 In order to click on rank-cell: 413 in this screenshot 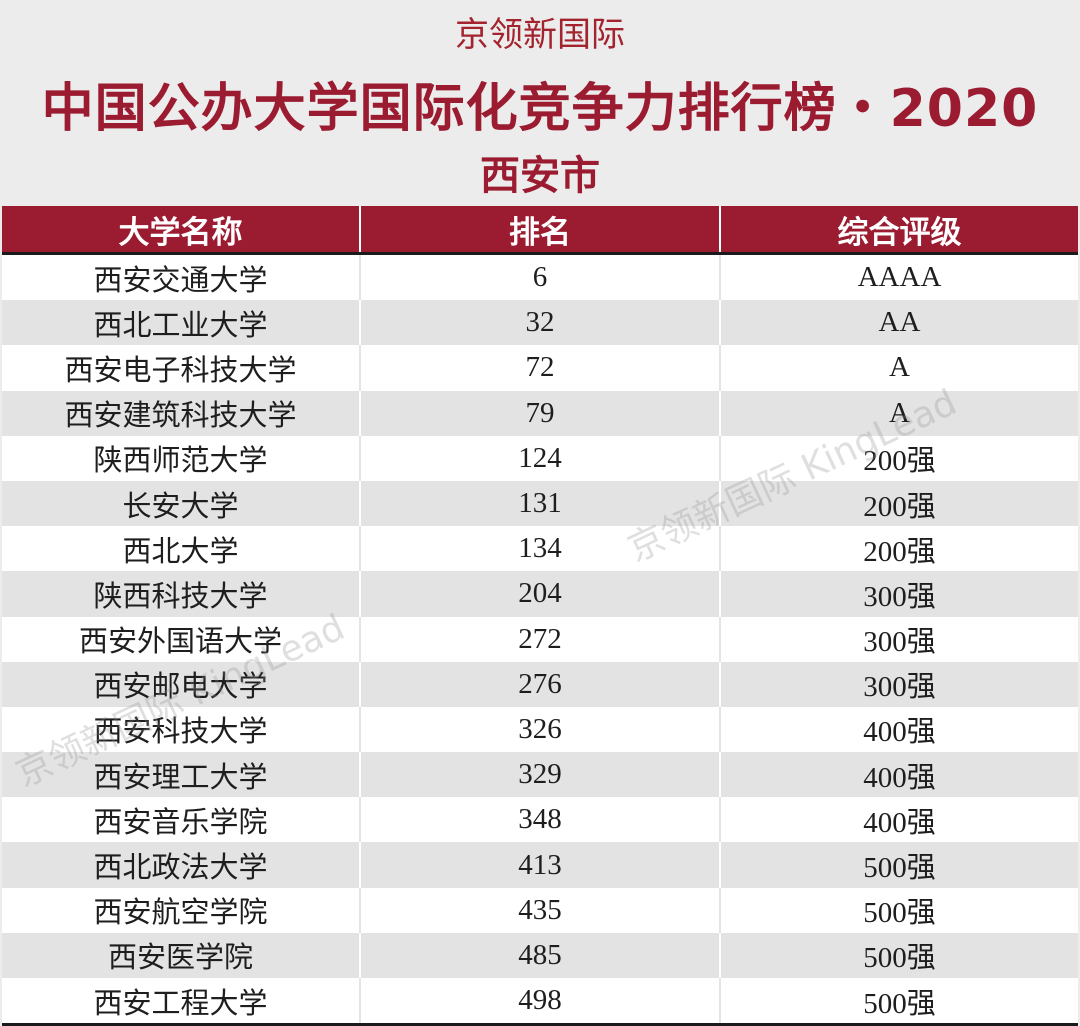, I will do `click(539, 865)`.